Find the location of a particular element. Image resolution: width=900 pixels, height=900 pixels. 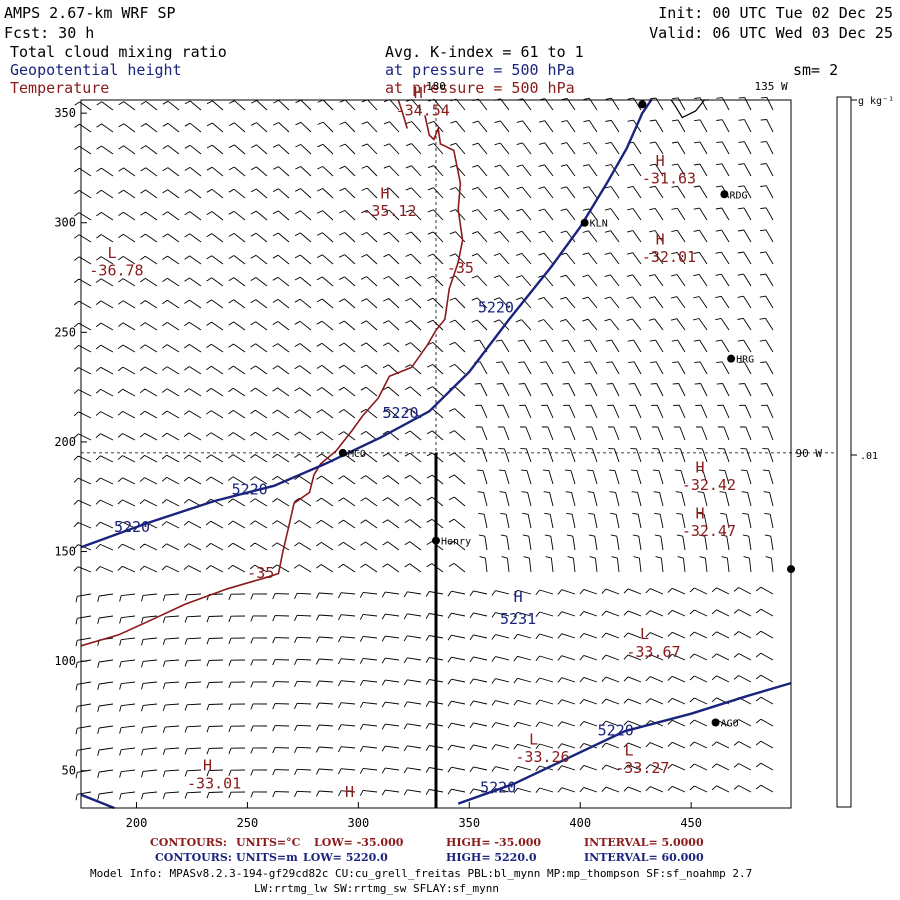

temperature-label: -33.27 is located at coordinates (642, 768).